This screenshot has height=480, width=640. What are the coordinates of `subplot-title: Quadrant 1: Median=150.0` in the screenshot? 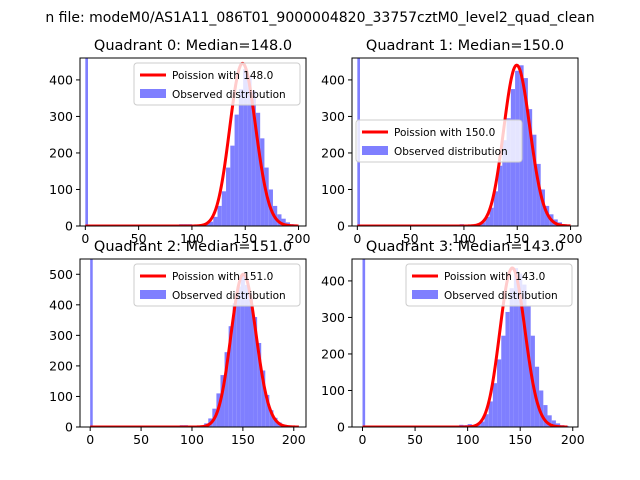 It's located at (465, 46).